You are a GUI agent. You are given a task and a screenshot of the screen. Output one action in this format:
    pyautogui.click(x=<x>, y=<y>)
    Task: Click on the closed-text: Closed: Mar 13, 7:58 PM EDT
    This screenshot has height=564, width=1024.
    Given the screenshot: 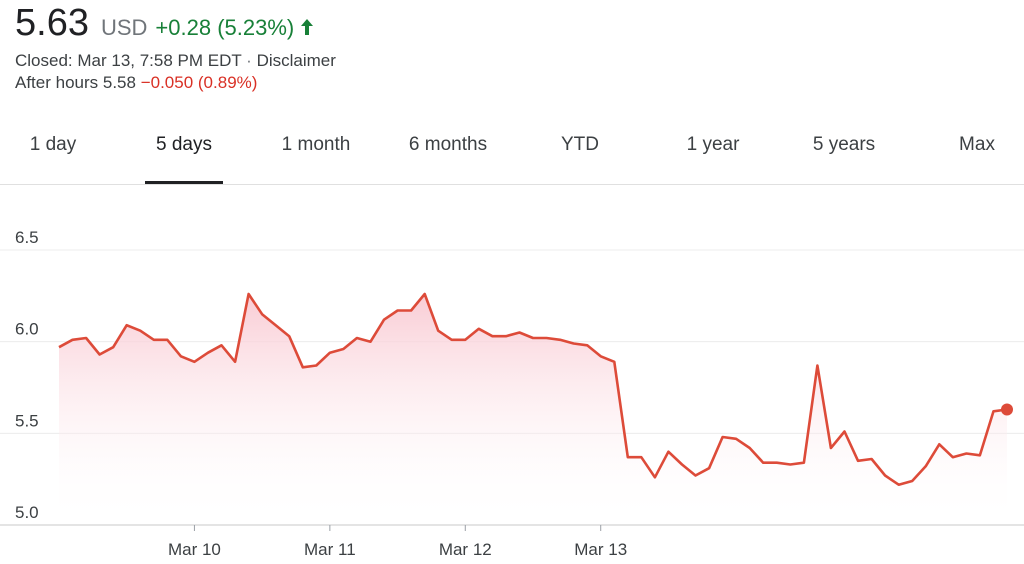 What is the action you would take?
    pyautogui.click(x=128, y=60)
    